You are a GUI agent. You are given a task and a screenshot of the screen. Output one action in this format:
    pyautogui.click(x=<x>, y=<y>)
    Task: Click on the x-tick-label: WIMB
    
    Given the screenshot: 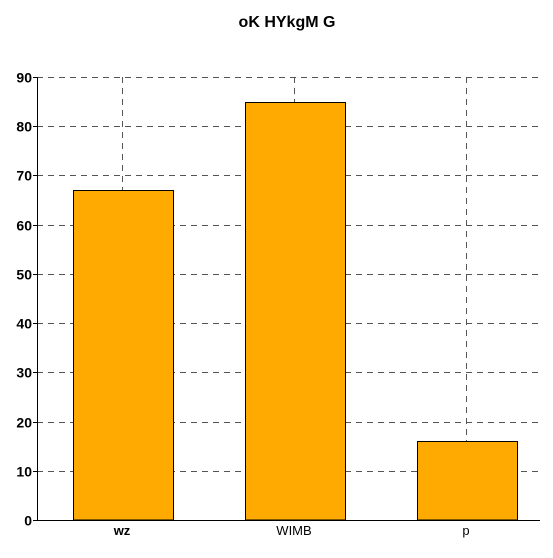 What is the action you would take?
    pyautogui.click(x=293, y=530)
    